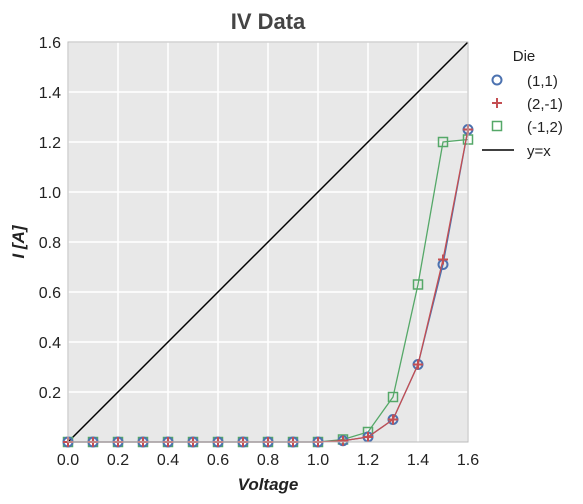 The width and height of the screenshot is (583, 504). What do you see at coordinates (118, 460) in the screenshot?
I see `x-tick-label: 0.2` at bounding box center [118, 460].